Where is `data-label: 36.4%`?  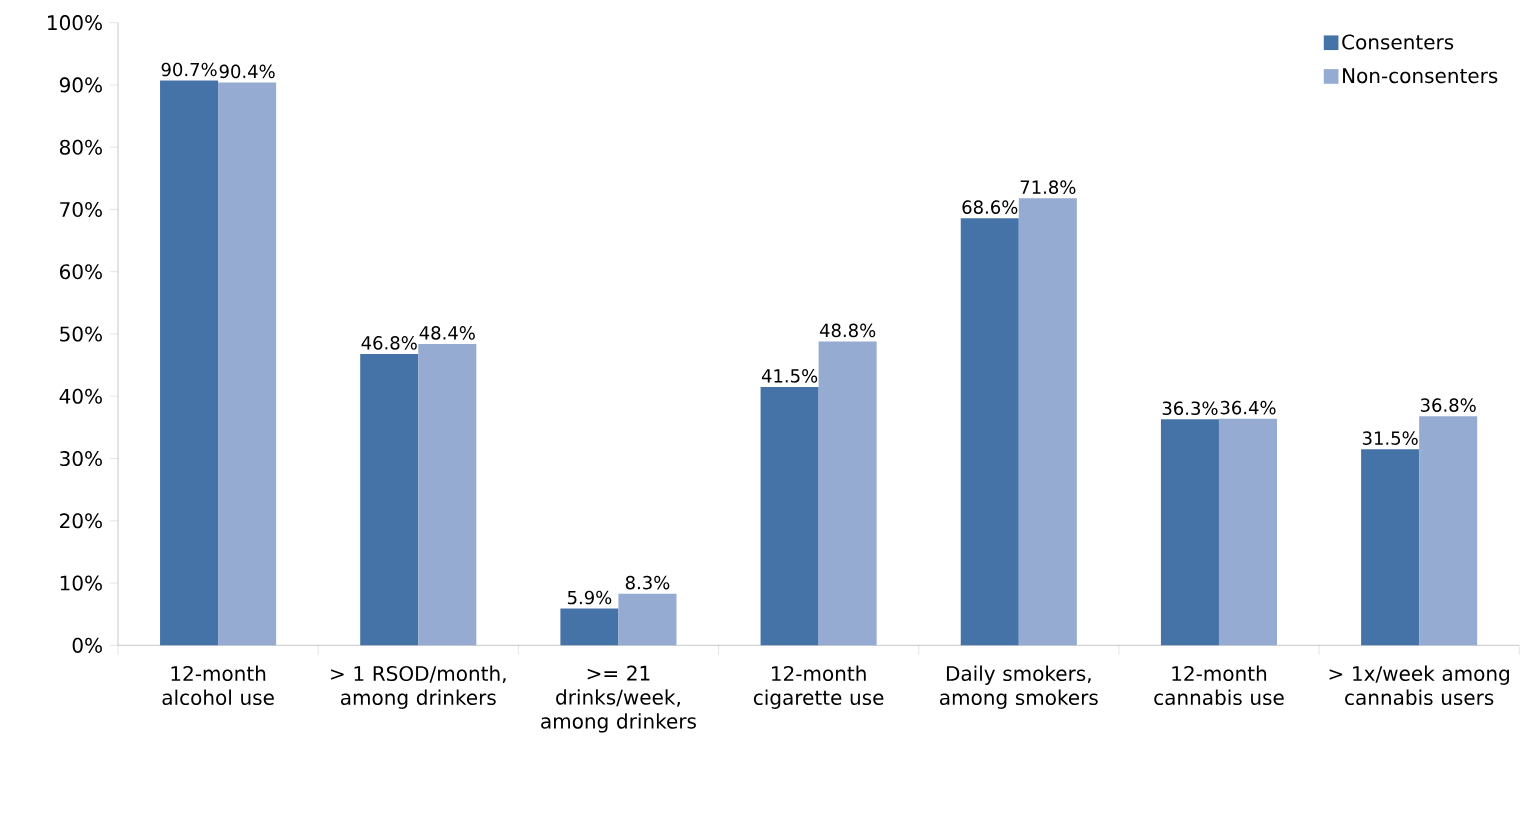
data-label: 36.4% is located at coordinates (1248, 407).